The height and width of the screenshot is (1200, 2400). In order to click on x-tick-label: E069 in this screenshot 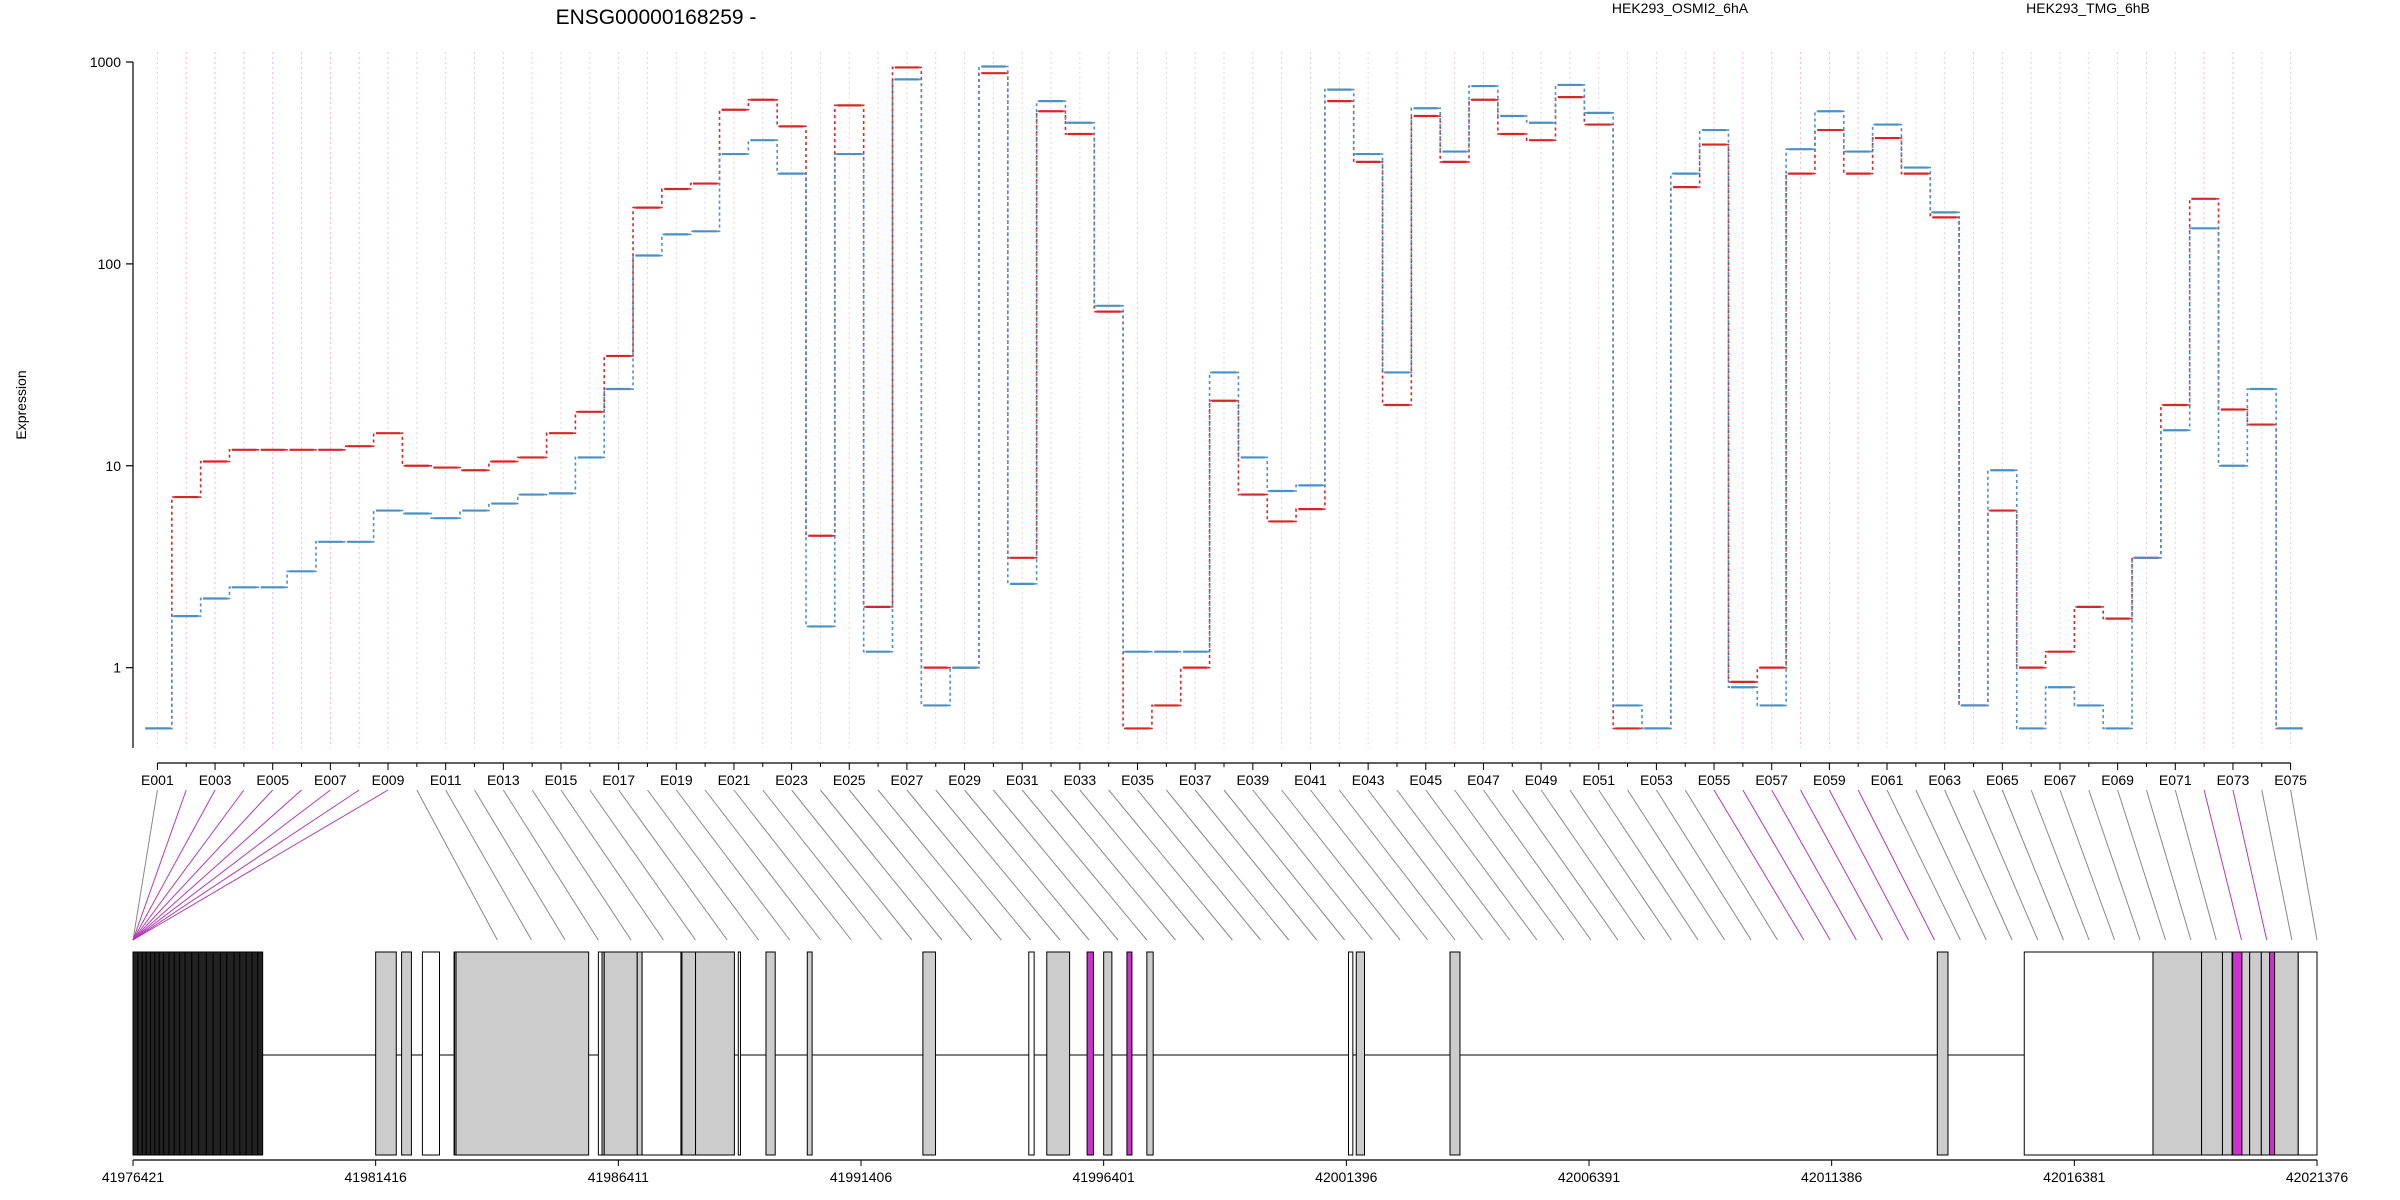, I will do `click(2117, 780)`.